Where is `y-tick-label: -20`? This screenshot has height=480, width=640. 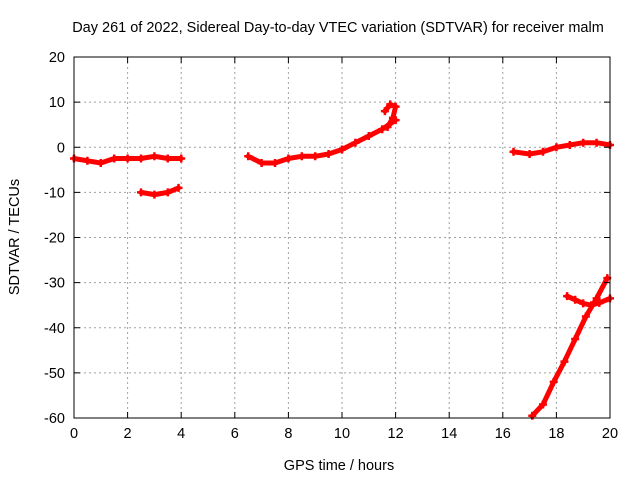
y-tick-label: -20 is located at coordinates (54, 239).